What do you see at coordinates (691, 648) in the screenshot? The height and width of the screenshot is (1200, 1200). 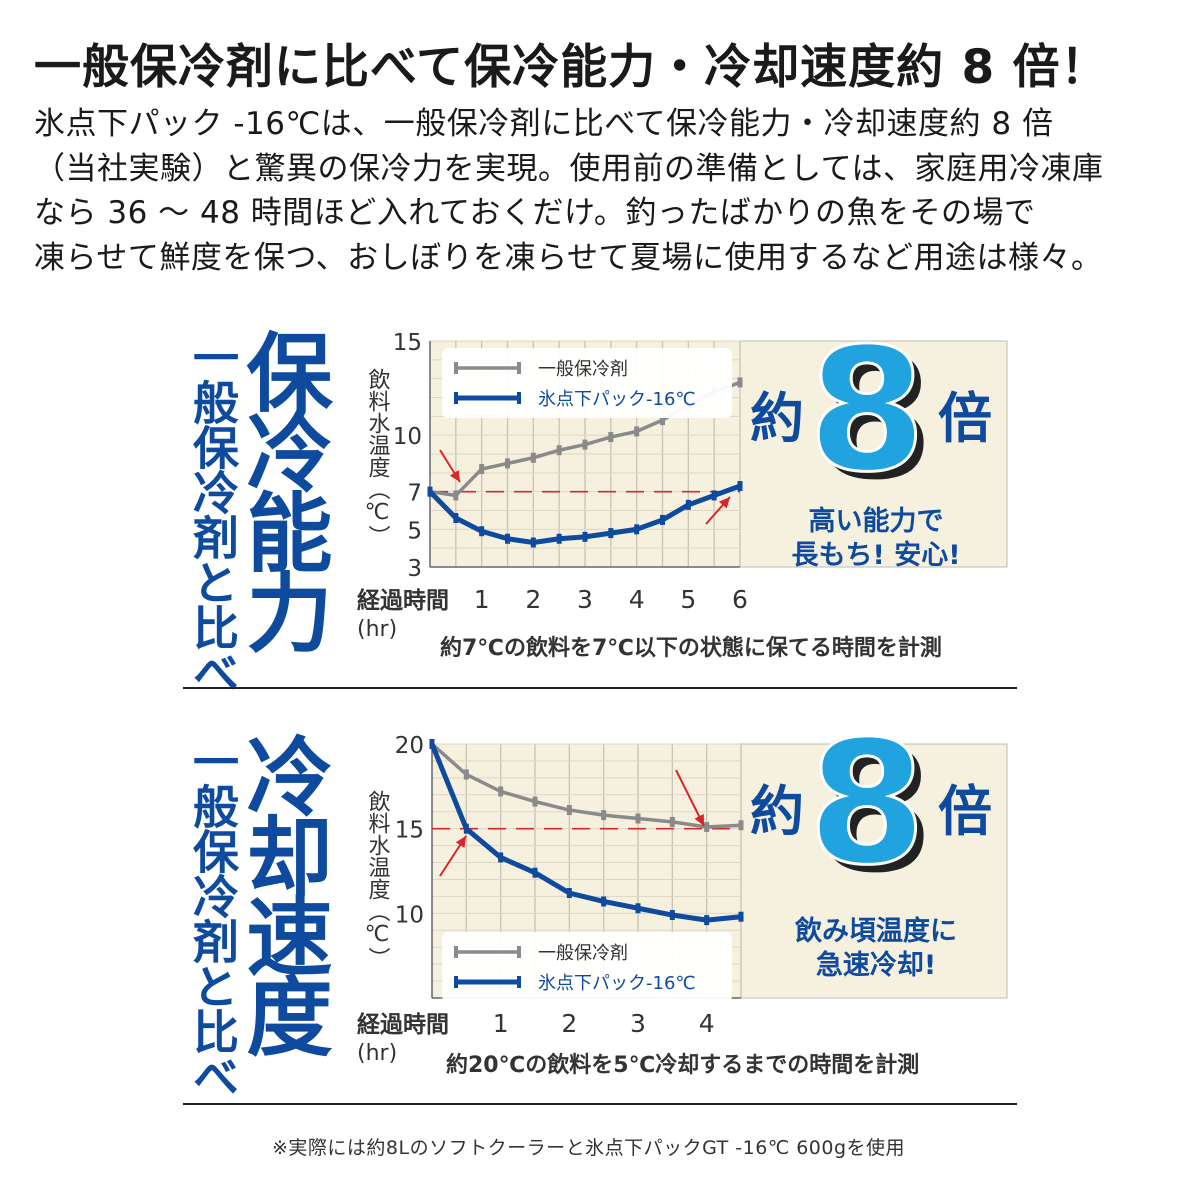 I see `chart-note: 約7℃の飲料を7℃以下の状態に保てる時間を計測` at bounding box center [691, 648].